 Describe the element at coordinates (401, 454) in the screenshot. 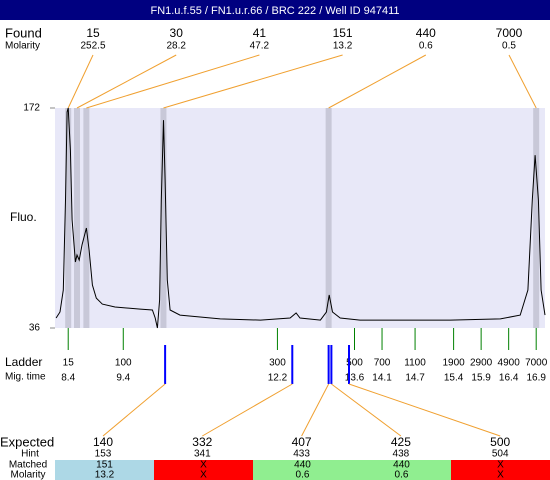

I see `hint: 438` at that location.